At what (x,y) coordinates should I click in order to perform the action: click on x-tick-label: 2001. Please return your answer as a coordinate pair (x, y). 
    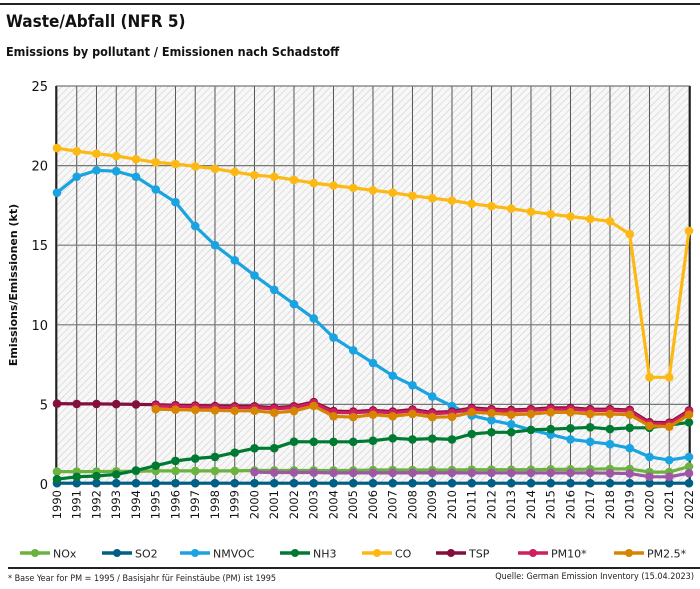
    Looking at the image, I should click on (274, 504).